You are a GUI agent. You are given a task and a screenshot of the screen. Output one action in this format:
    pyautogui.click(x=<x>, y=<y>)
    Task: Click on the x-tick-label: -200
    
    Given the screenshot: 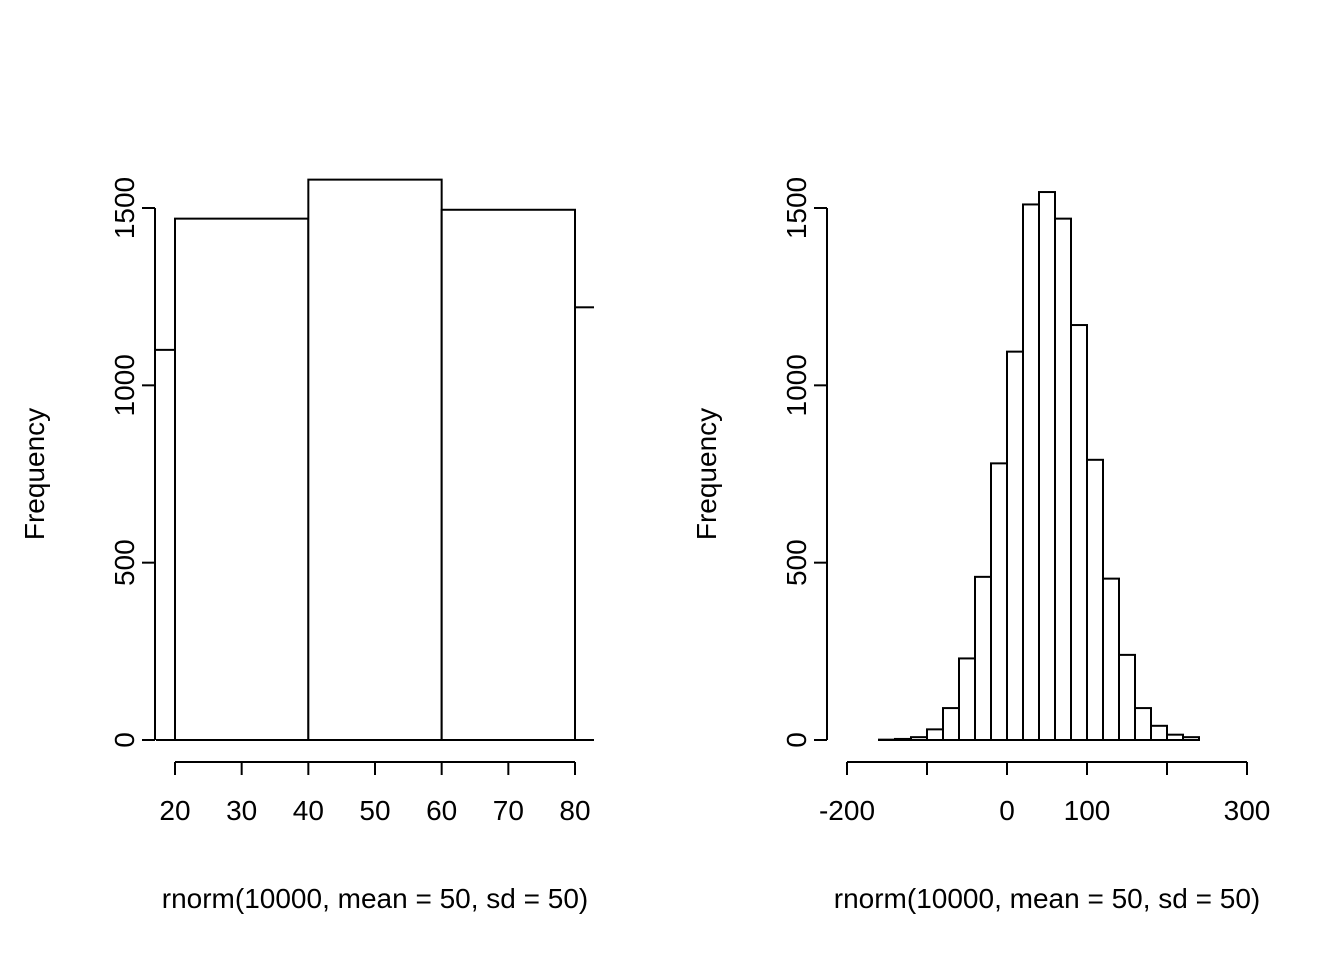 What is the action you would take?
    pyautogui.click(x=847, y=810)
    